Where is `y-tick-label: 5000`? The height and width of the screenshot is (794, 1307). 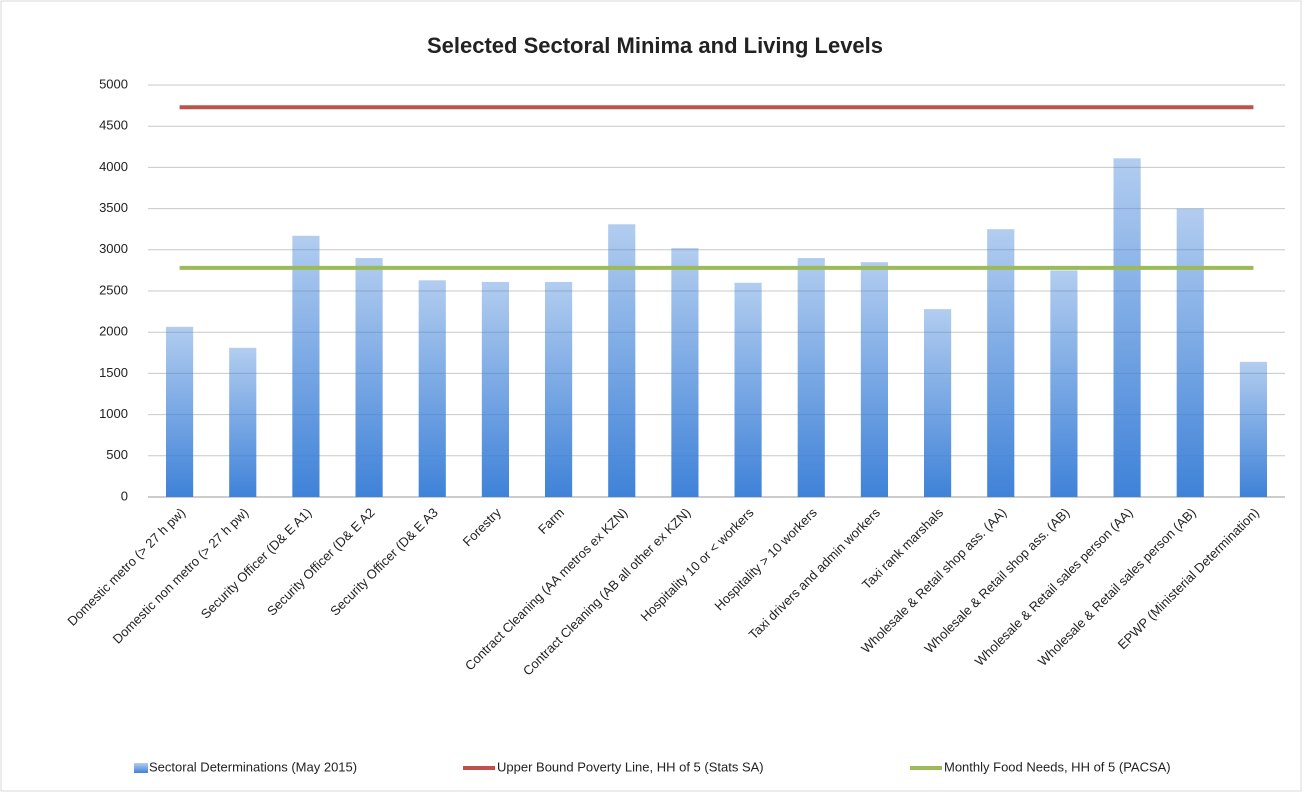
y-tick-label: 5000 is located at coordinates (113, 83).